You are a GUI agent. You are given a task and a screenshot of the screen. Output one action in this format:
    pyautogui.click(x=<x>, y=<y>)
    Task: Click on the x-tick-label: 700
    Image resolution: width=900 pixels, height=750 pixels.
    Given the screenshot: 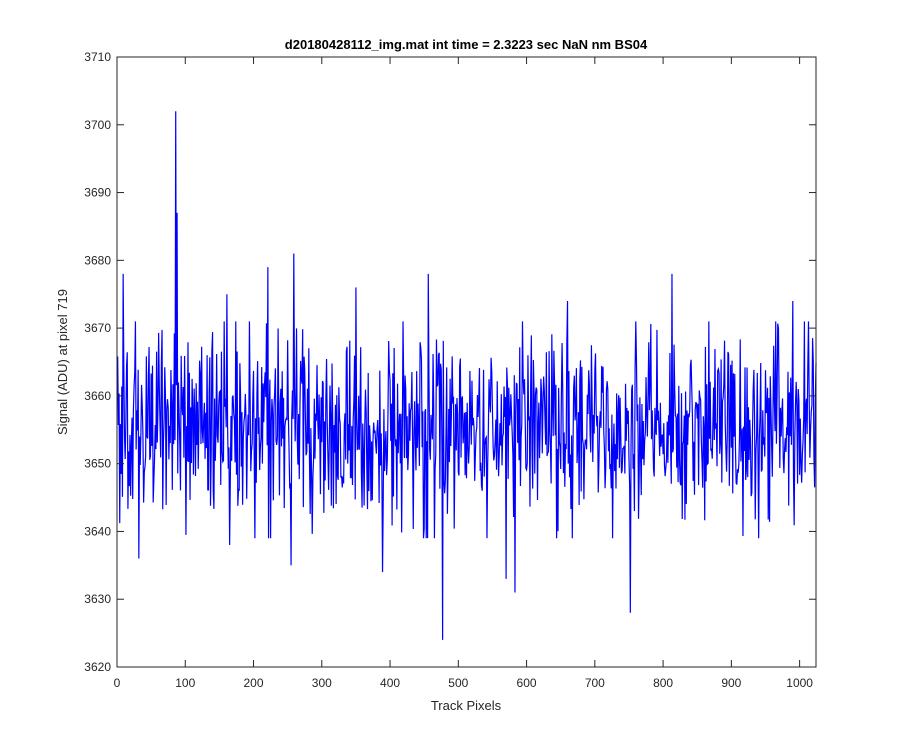 What is the action you would take?
    pyautogui.click(x=595, y=683)
    